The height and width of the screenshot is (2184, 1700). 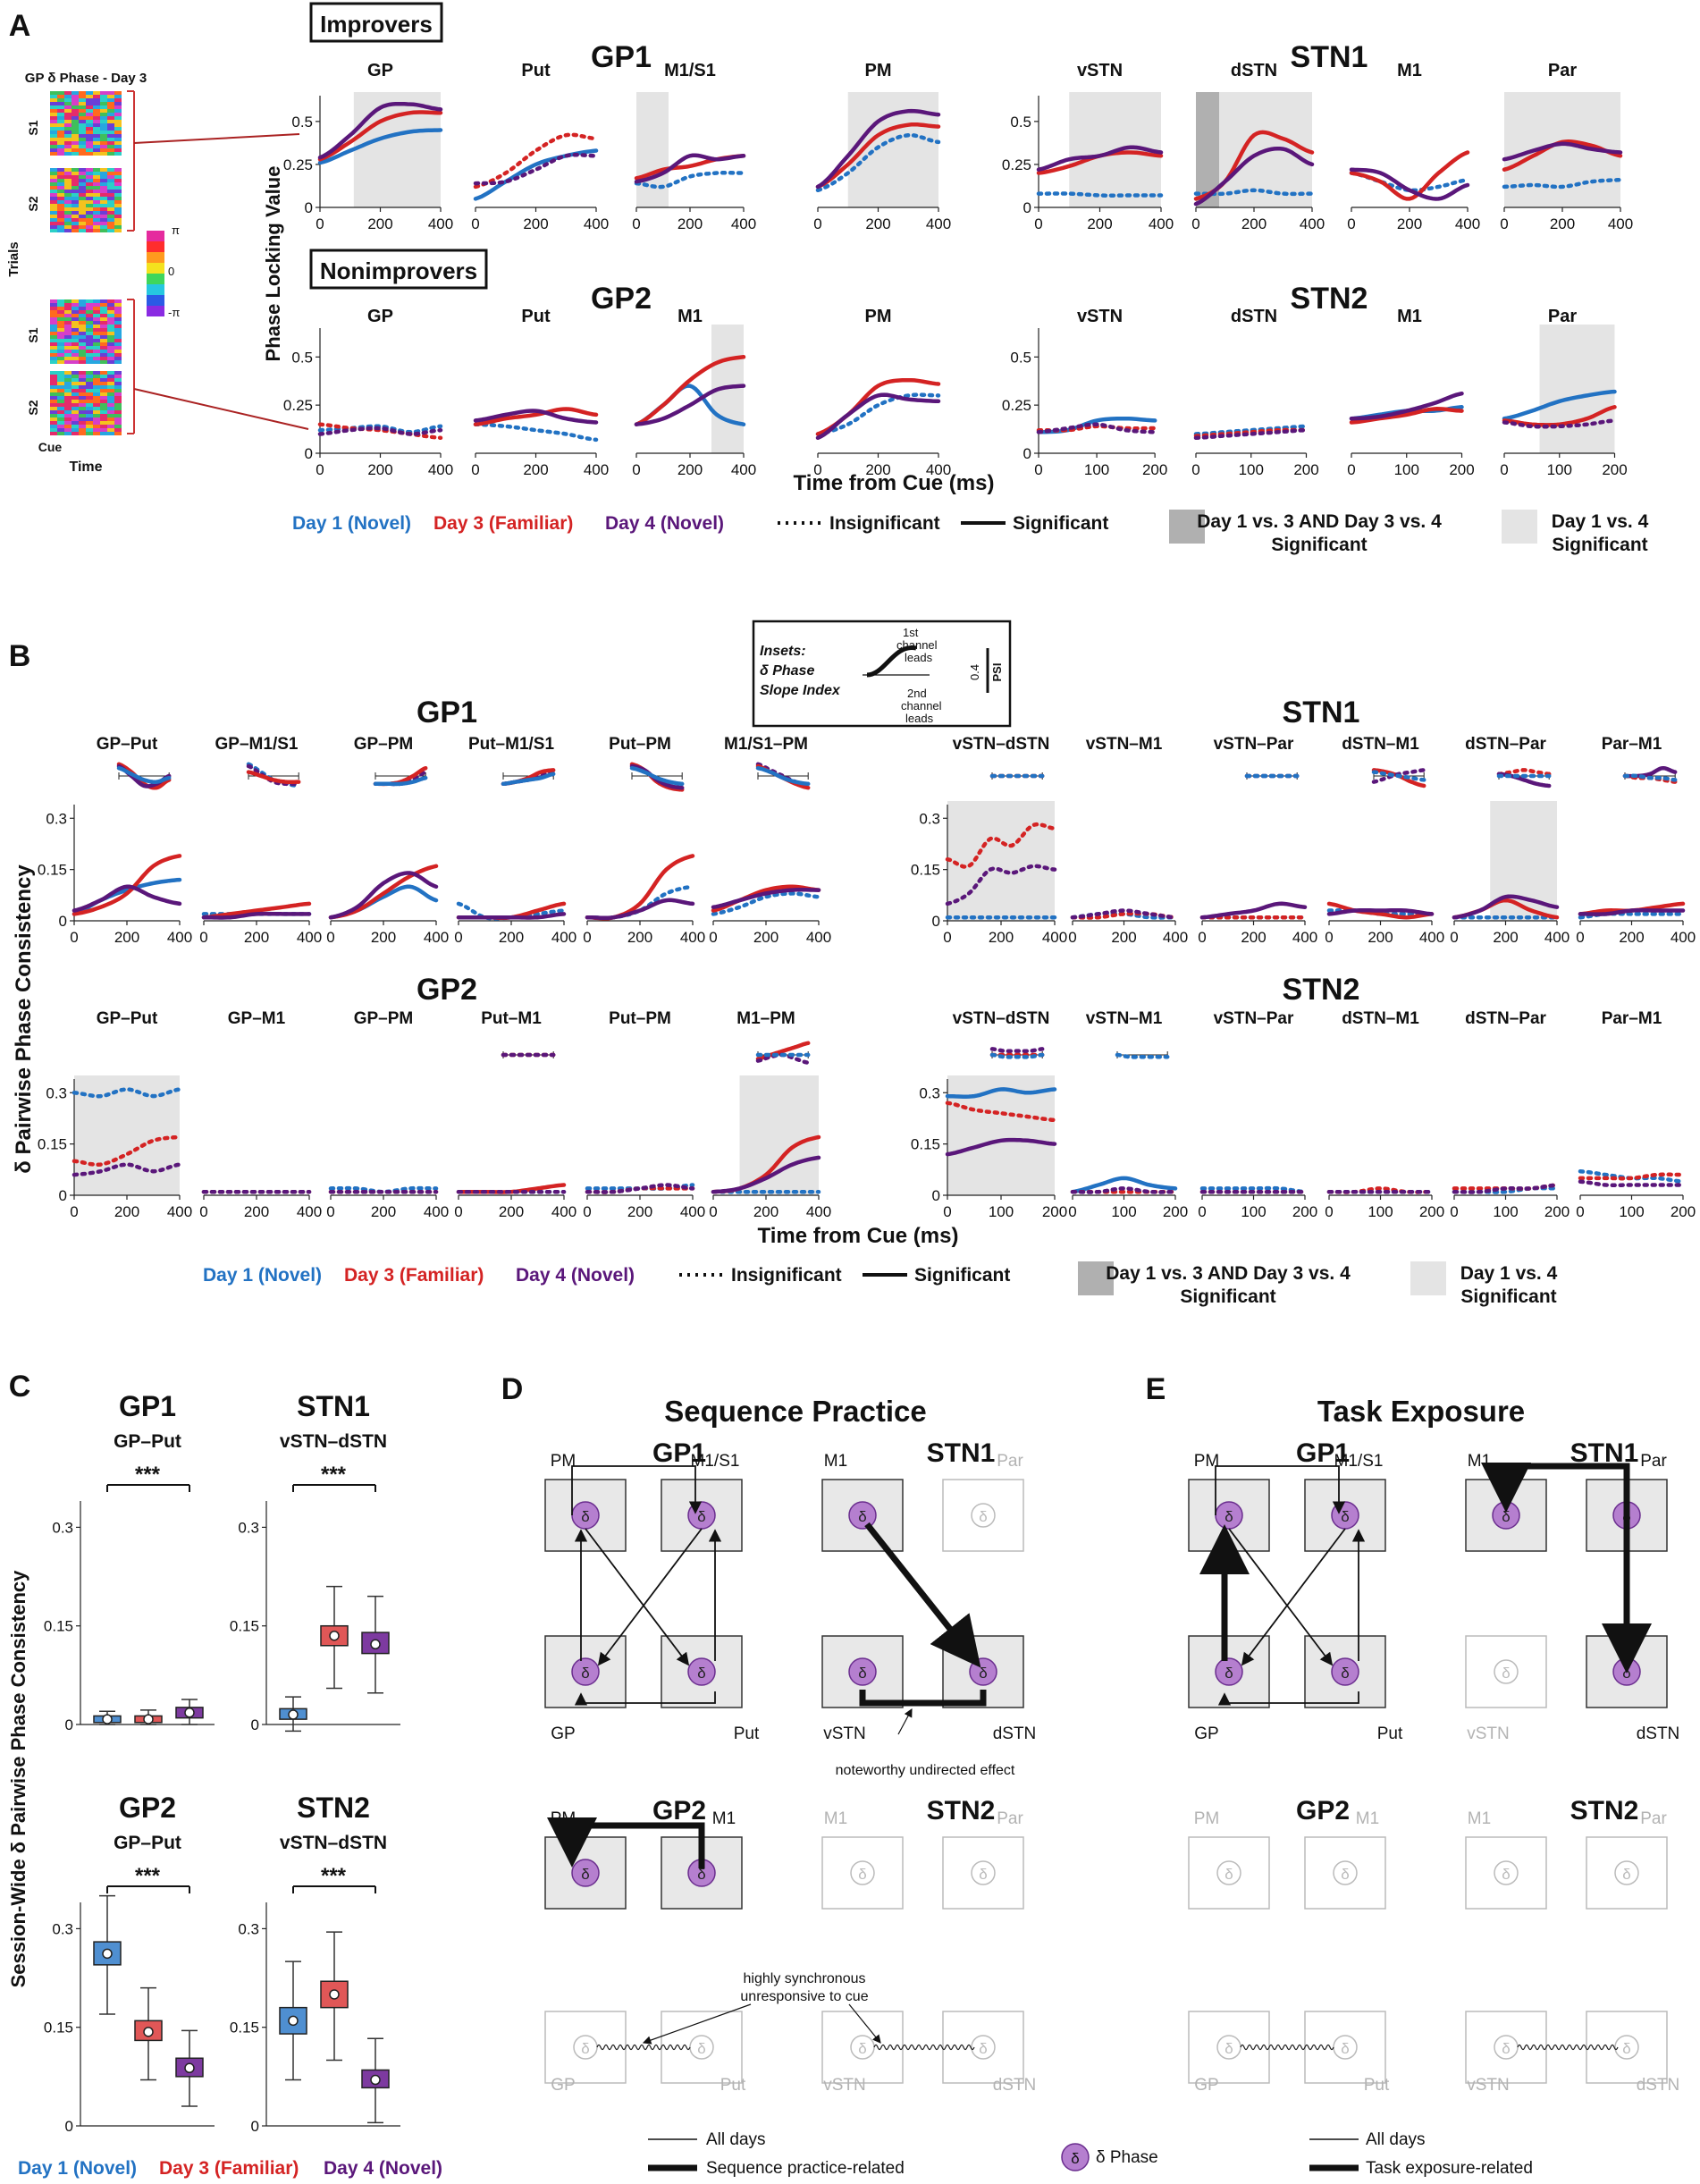 What do you see at coordinates (33, 407) in the screenshot?
I see `s2-label: S2` at bounding box center [33, 407].